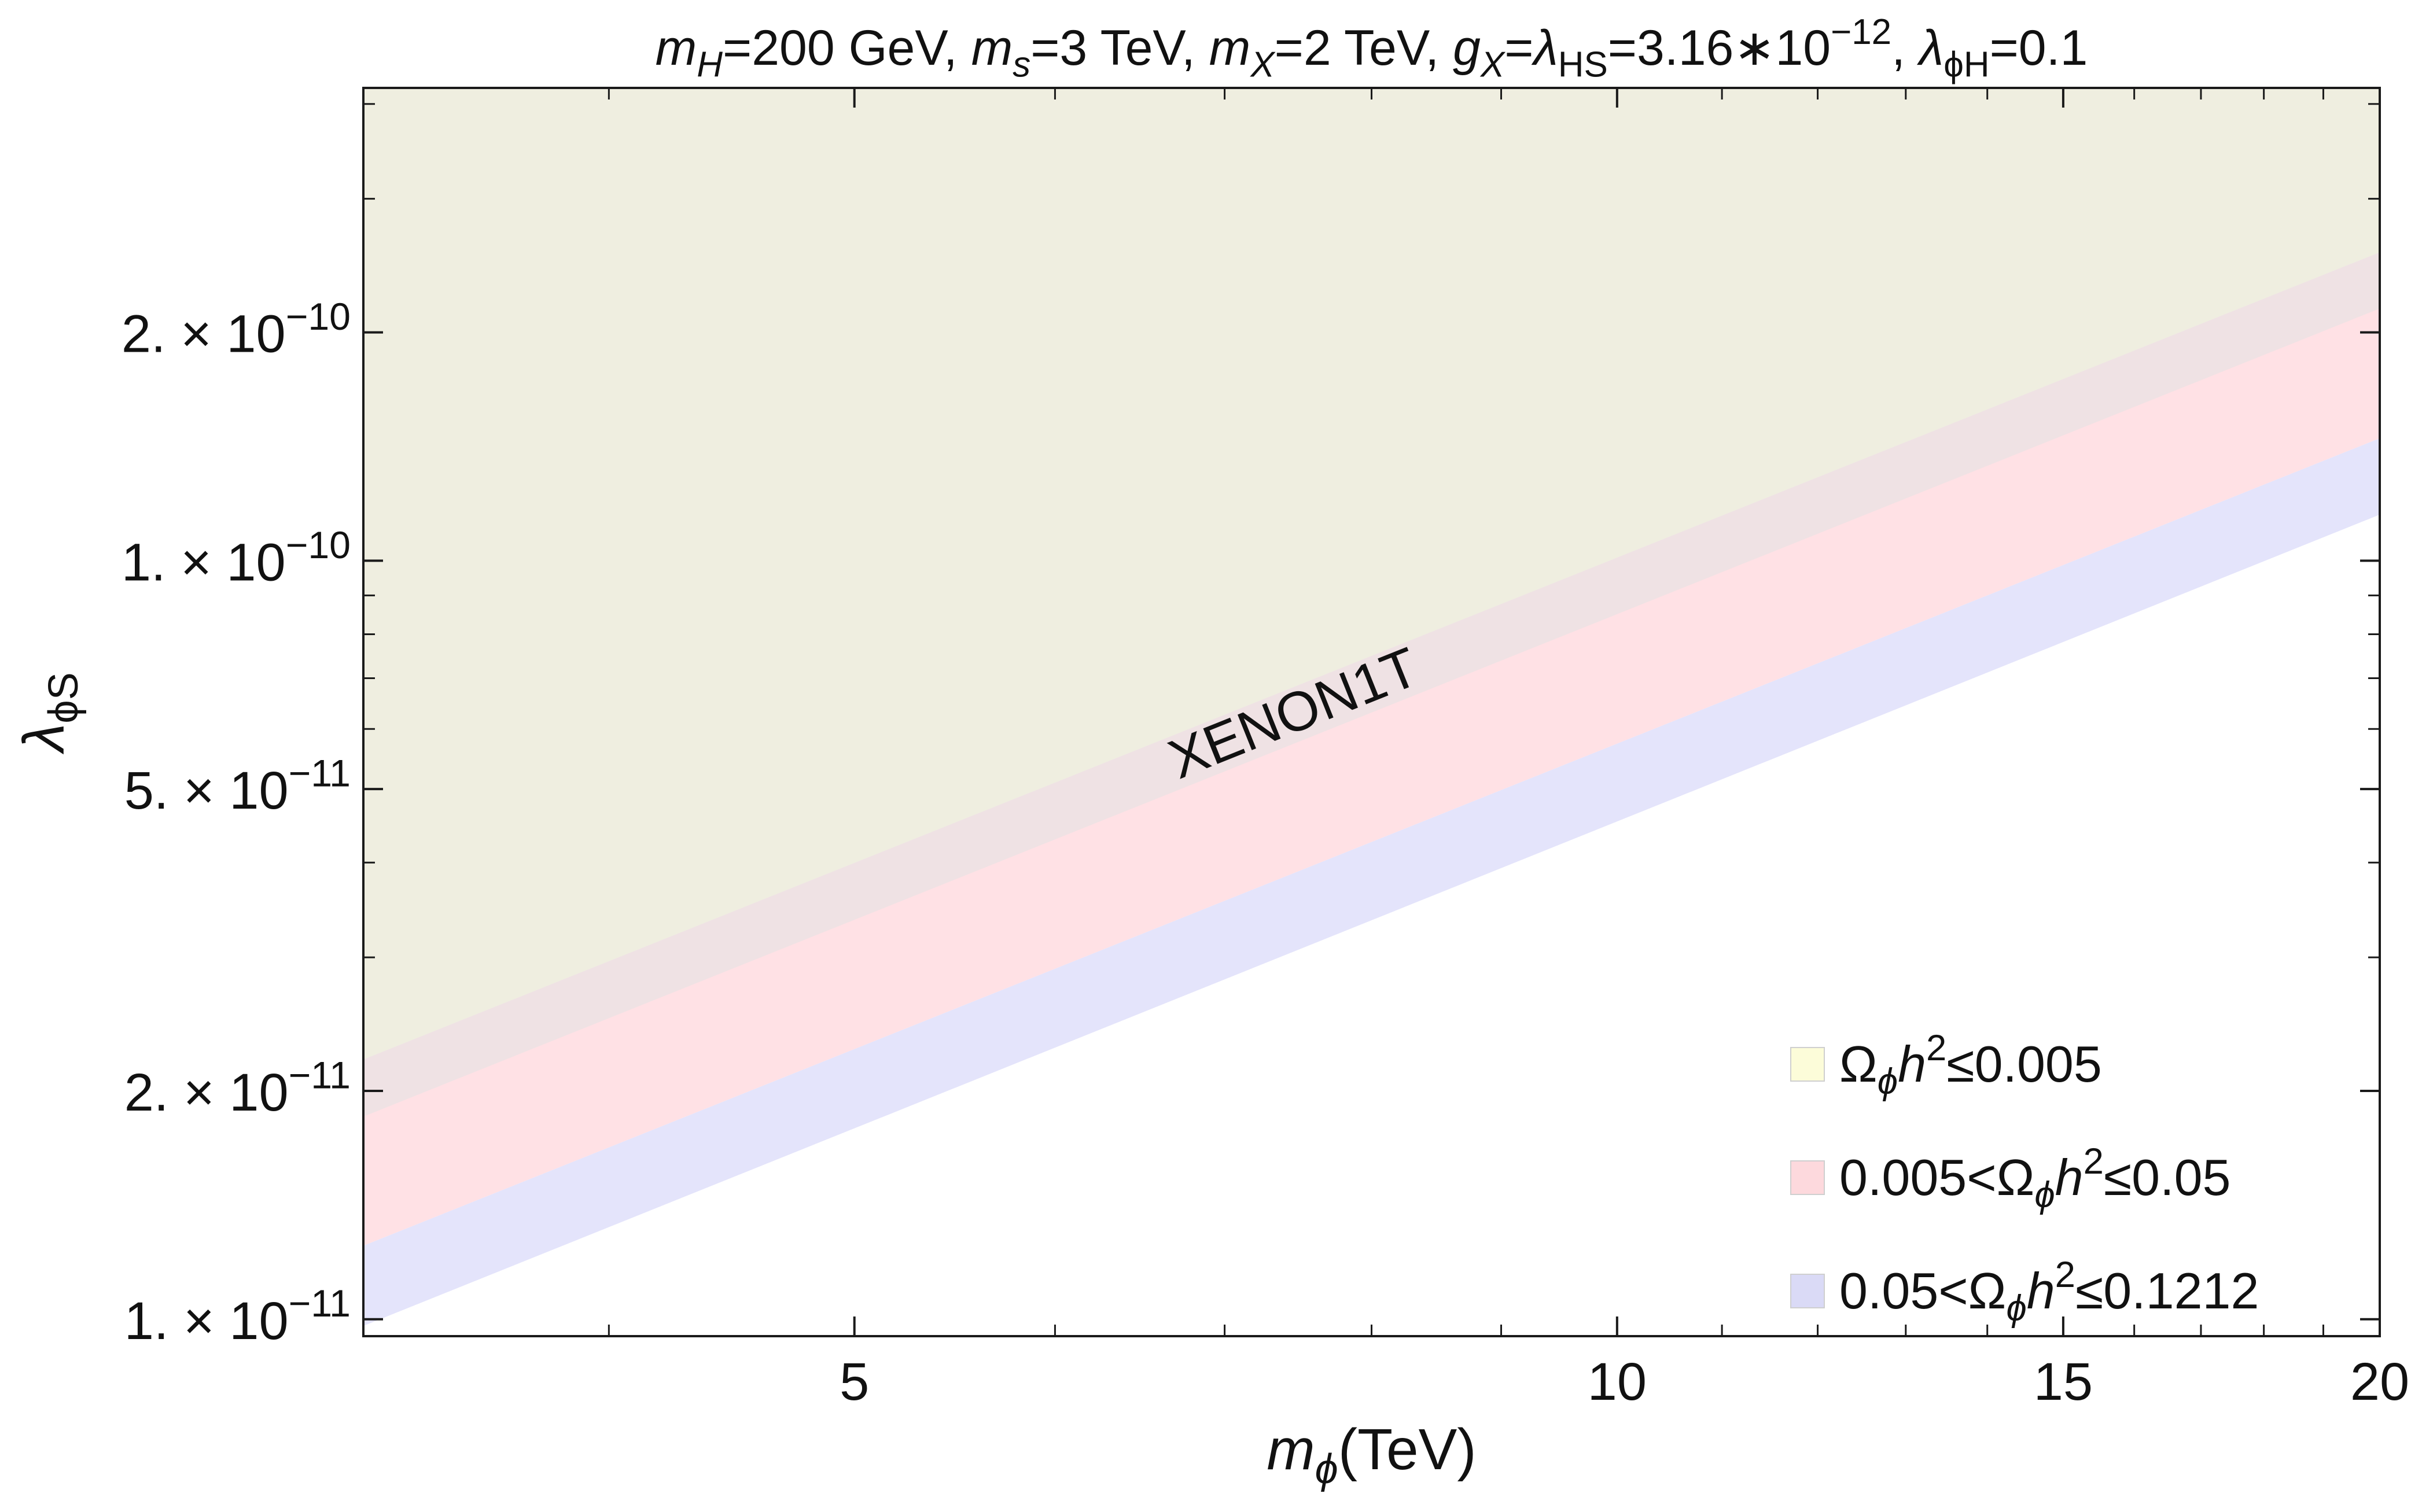 This screenshot has height=1512, width=2411. Describe the element at coordinates (237, 1316) in the screenshot. I see `y-tick-label: 1. × 10−11` at that location.